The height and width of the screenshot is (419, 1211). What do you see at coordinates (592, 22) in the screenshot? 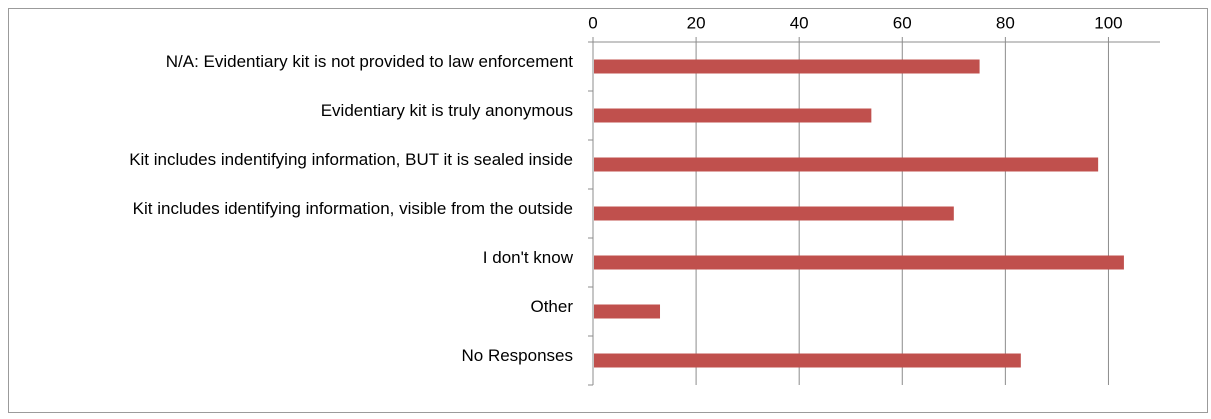
I see `x-tick-label: 0` at bounding box center [592, 22].